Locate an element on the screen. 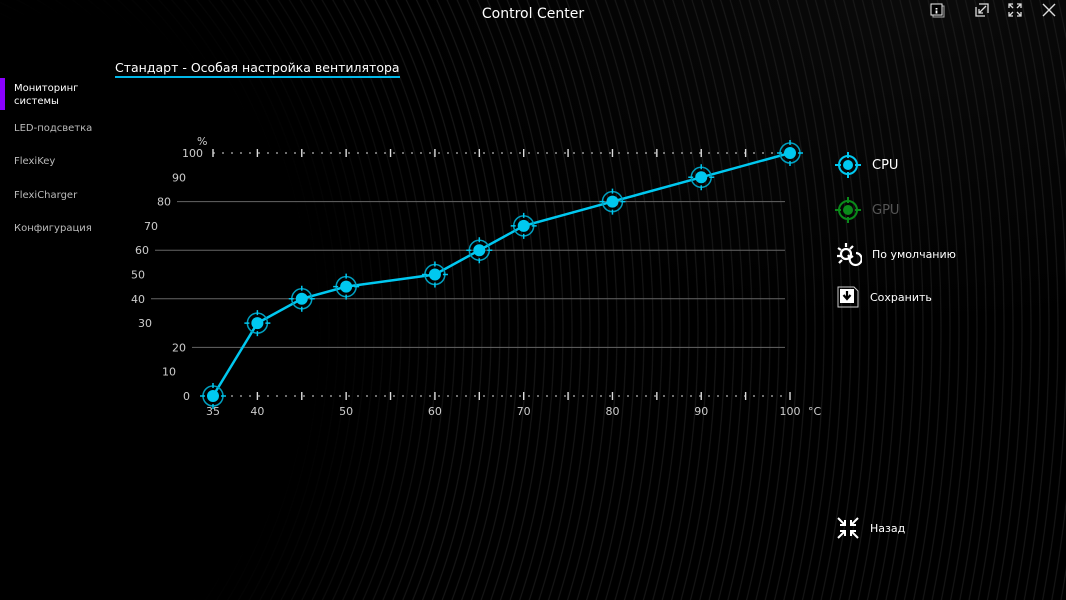 The image size is (1066, 600). y-tick-label: 70 is located at coordinates (151, 226).